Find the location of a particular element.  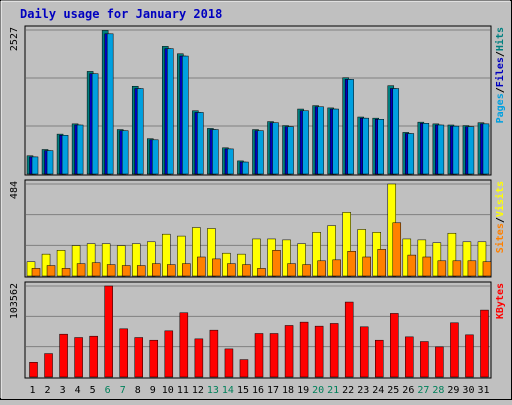

chart-title: Daily usage for January 2018 is located at coordinates (121, 14).